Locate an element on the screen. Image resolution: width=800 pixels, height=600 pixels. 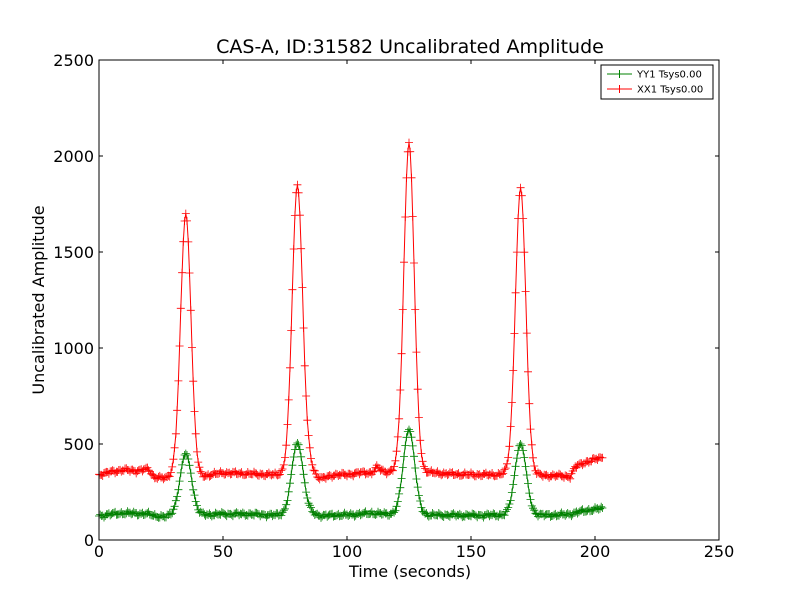
x-tick-label: 200 is located at coordinates (595, 551).